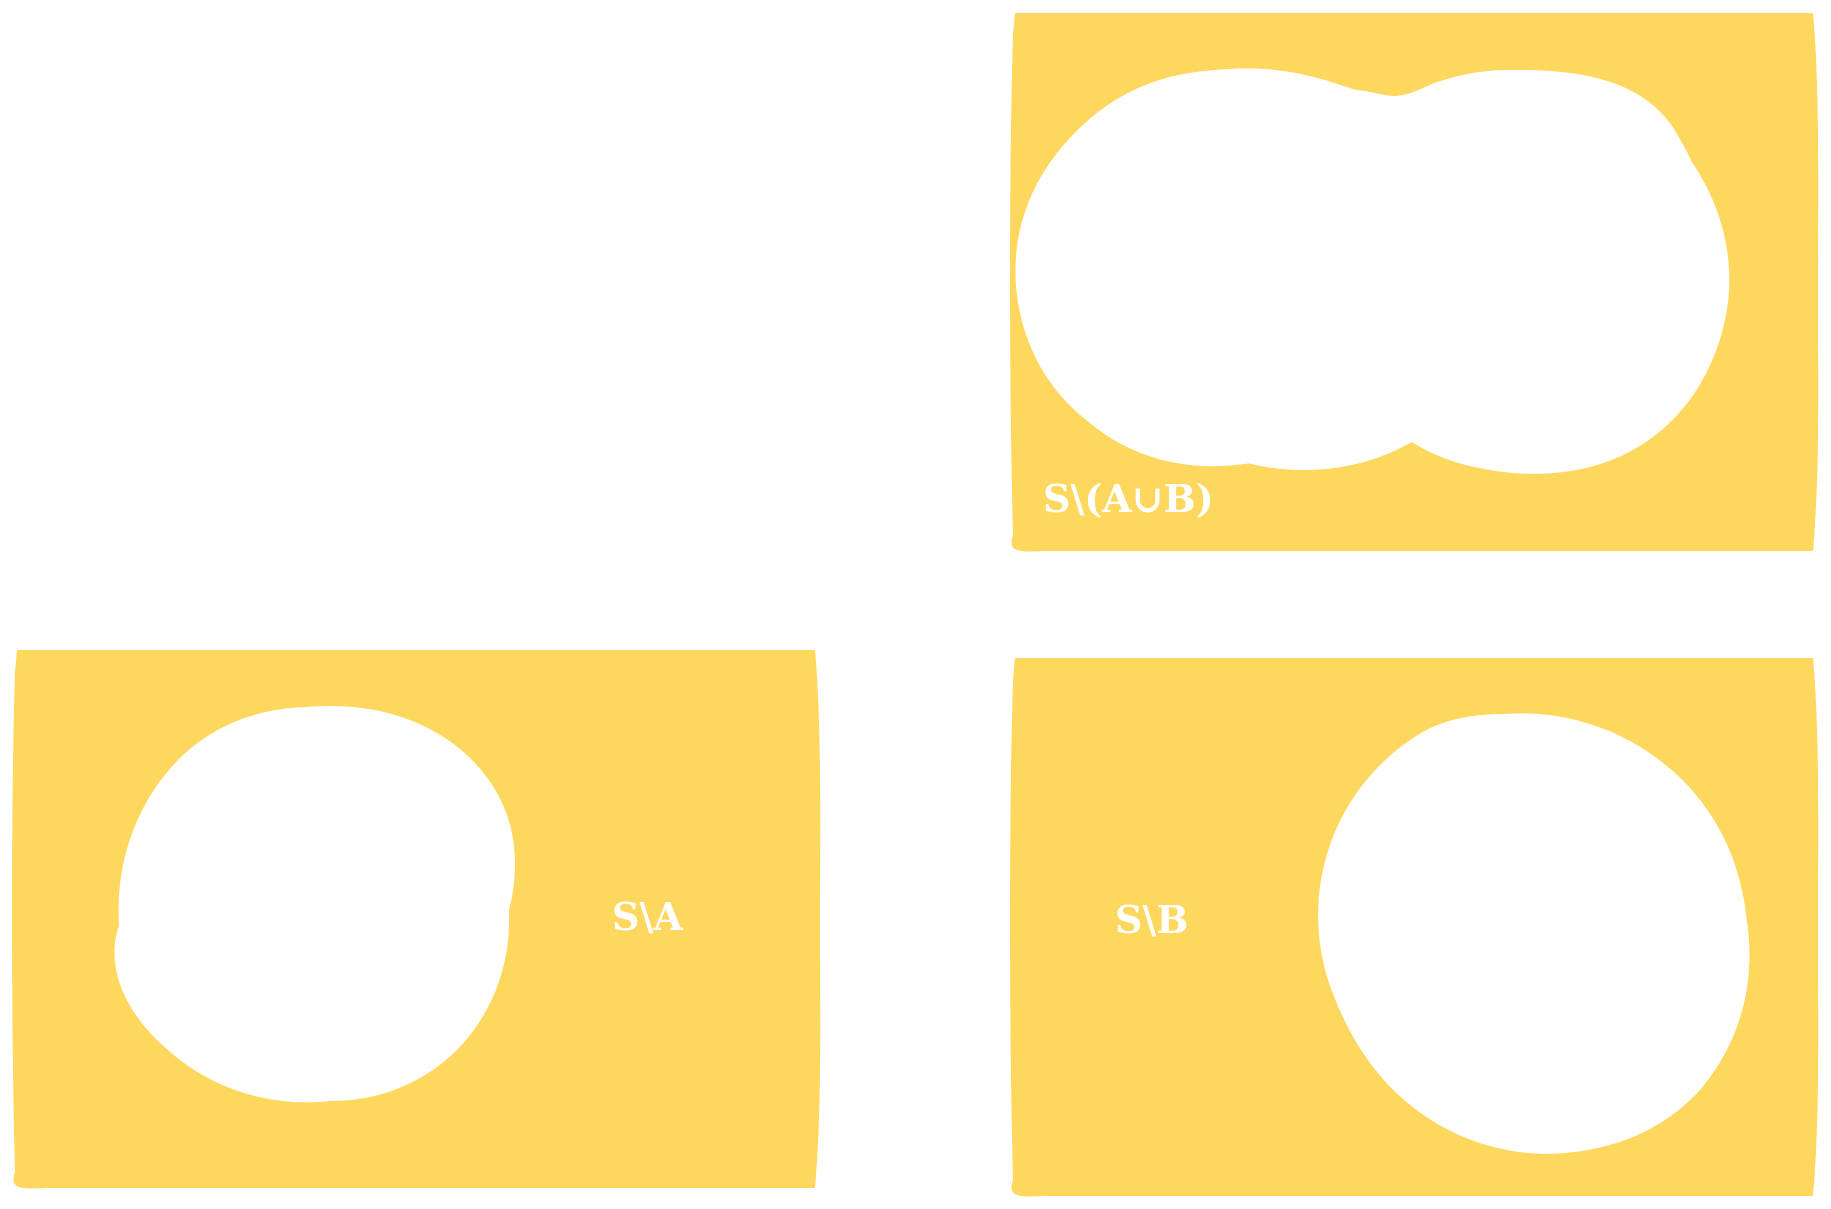  What do you see at coordinates (1419, 271) in the screenshot?
I see `cutout-a-union-b` at bounding box center [1419, 271].